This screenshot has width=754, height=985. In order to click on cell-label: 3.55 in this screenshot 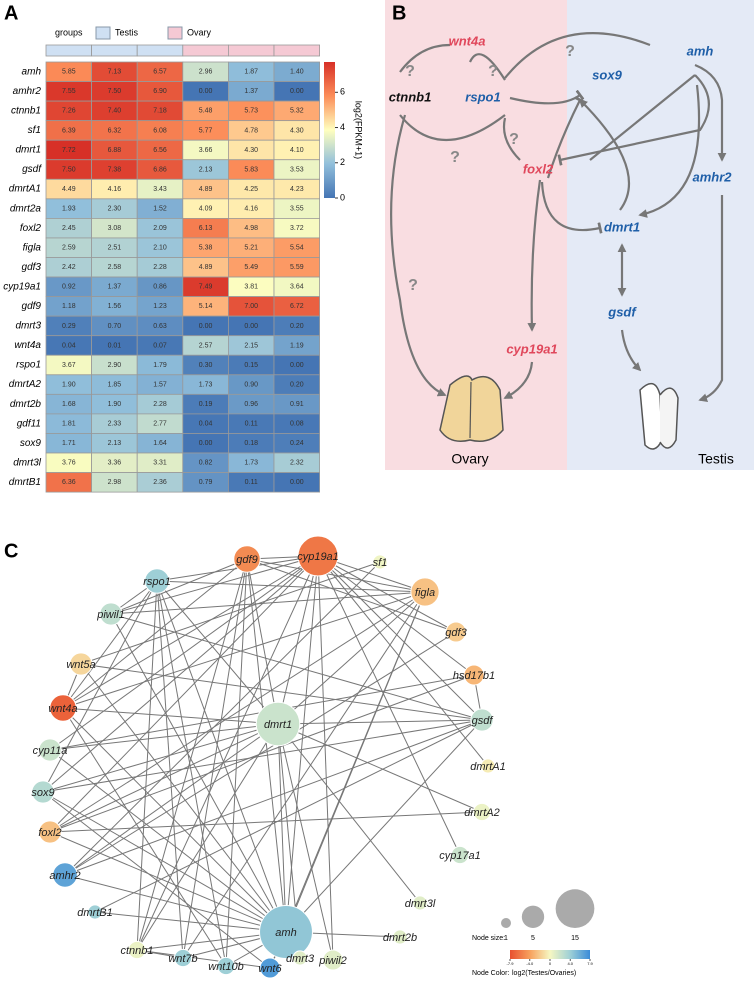, I will do `click(297, 208)`.